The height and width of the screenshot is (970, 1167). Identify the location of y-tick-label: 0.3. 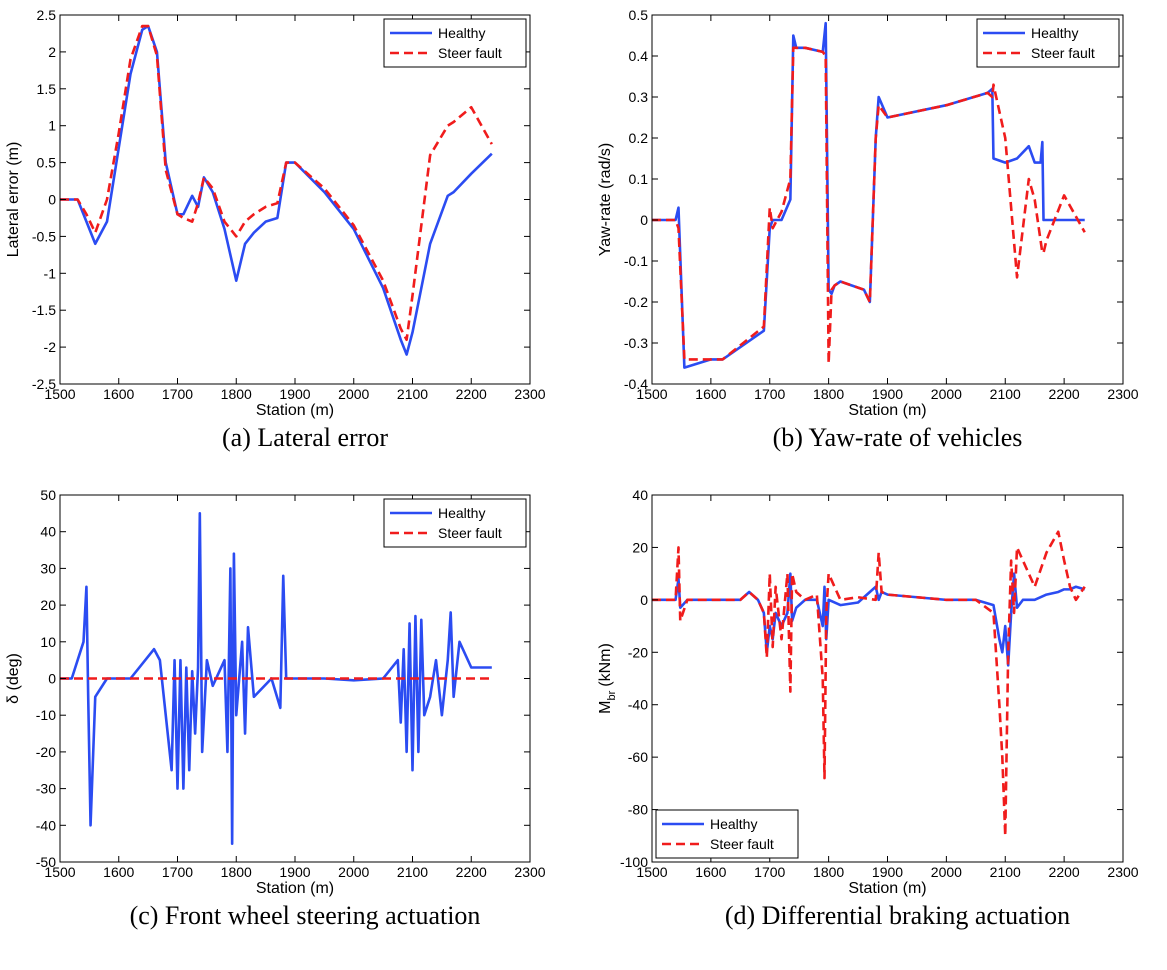
(639, 97).